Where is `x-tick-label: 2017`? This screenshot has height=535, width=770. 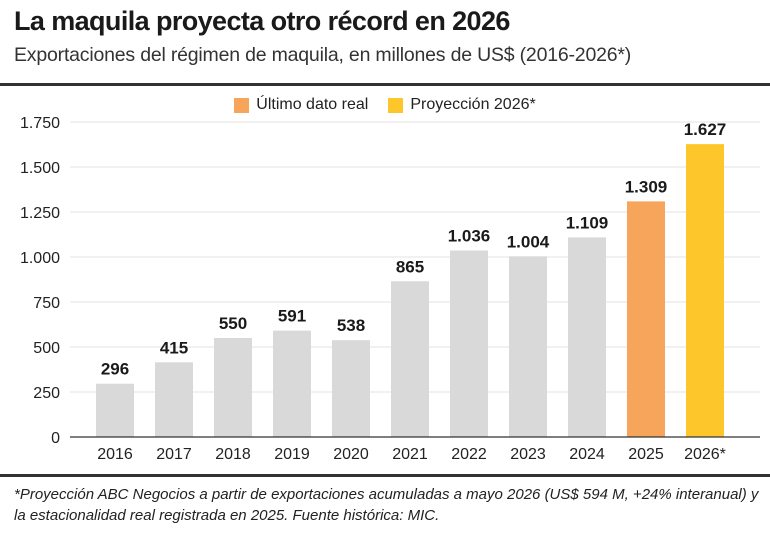
x-tick-label: 2017 is located at coordinates (174, 454).